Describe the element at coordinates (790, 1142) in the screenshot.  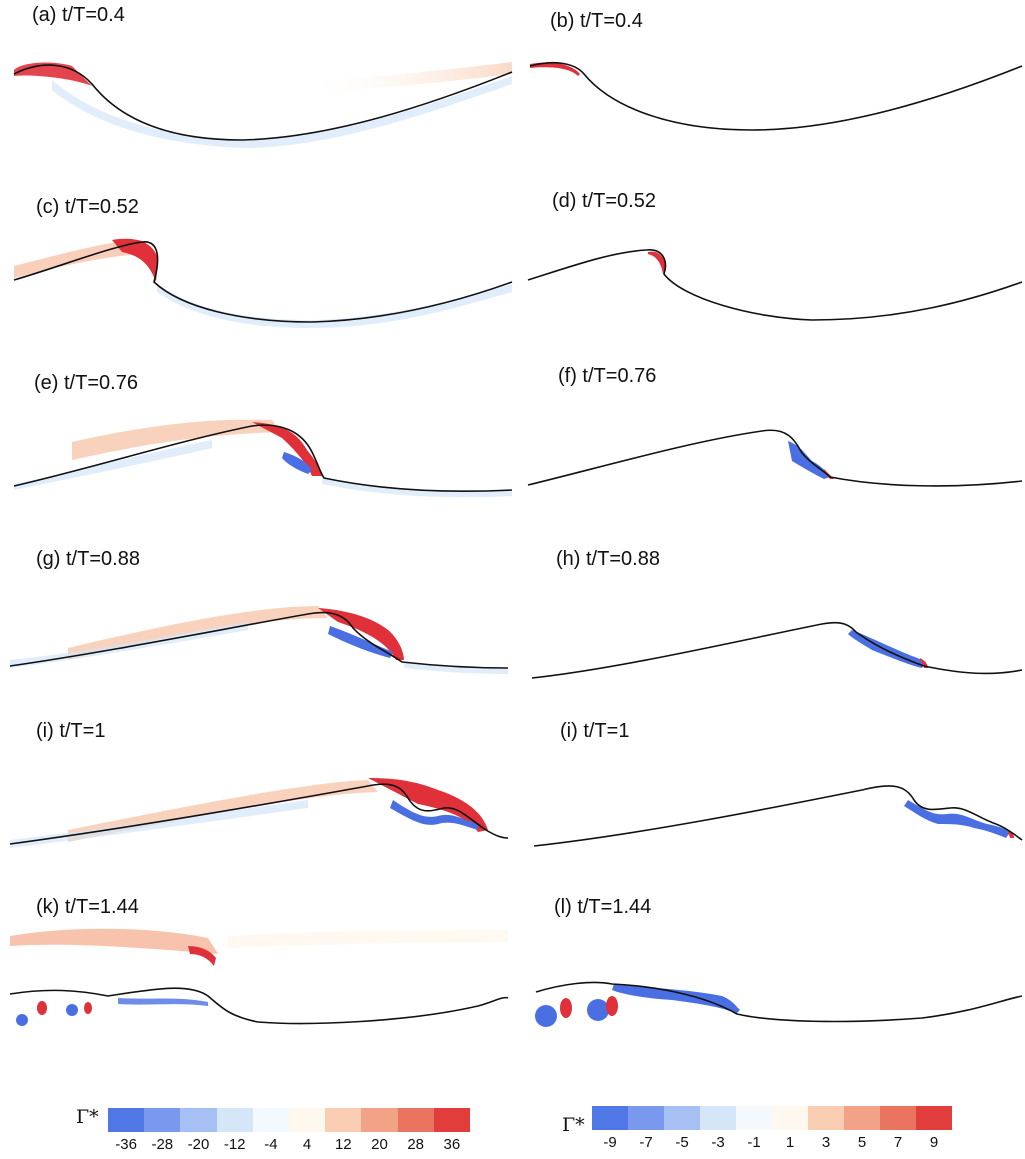
I see `colorbar-tick-label: 1` at that location.